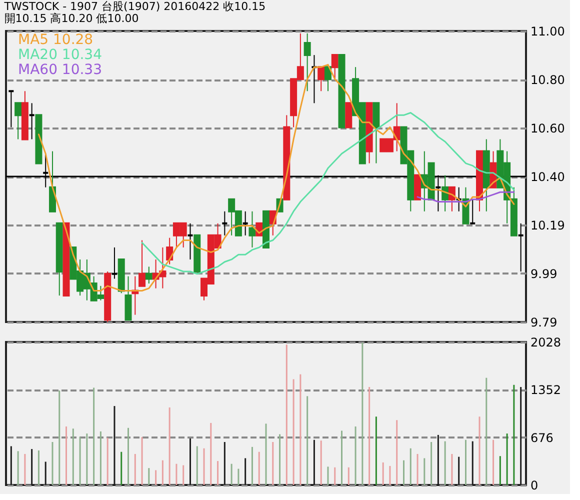 The width and height of the screenshot is (580, 500). What do you see at coordinates (547, 31) in the screenshot?
I see `y-tick-label: 11.00` at bounding box center [547, 31].